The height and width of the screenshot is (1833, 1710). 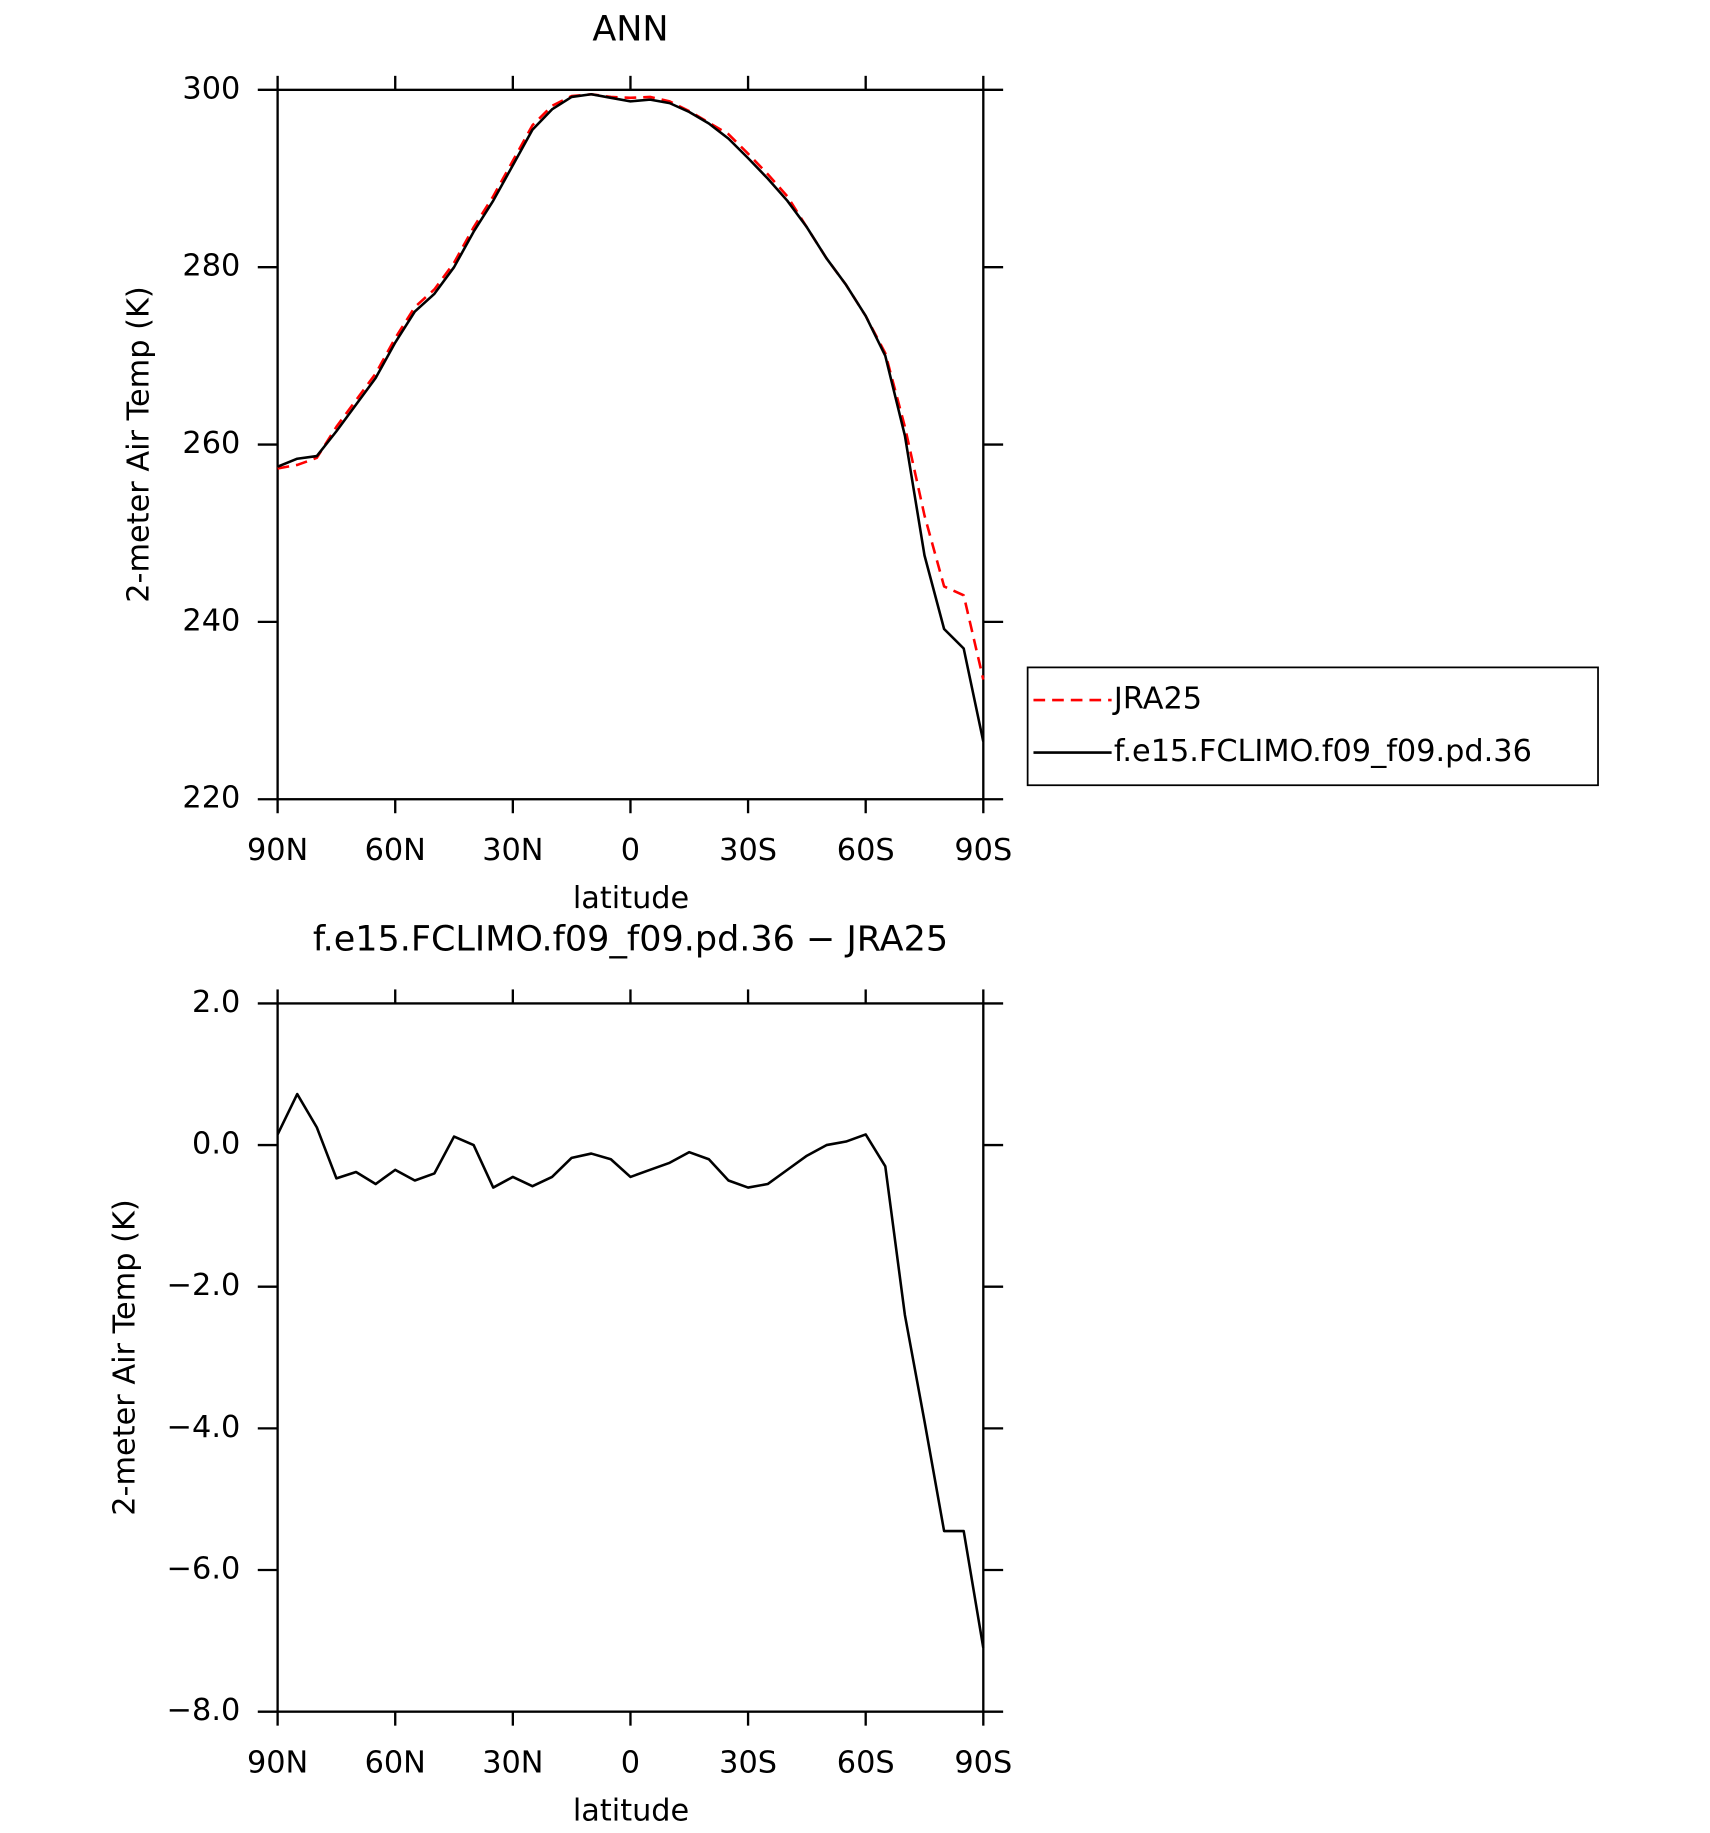 I want to click on y-tick-label: 0.0, so click(x=216, y=1144).